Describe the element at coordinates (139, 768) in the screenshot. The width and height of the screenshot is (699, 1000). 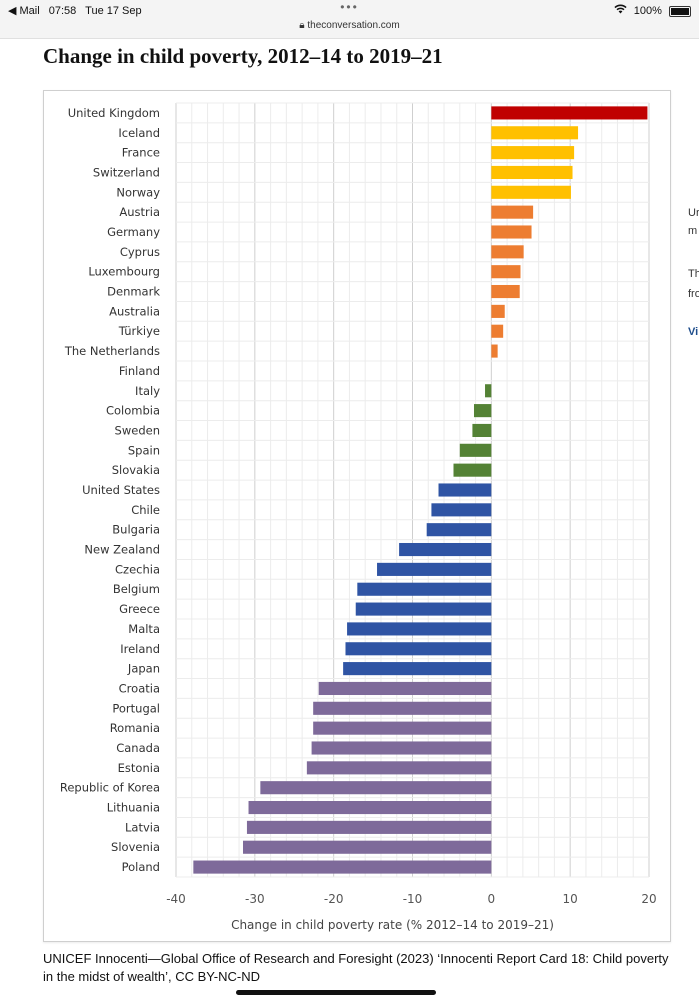
I see `category-label: Estonia` at that location.